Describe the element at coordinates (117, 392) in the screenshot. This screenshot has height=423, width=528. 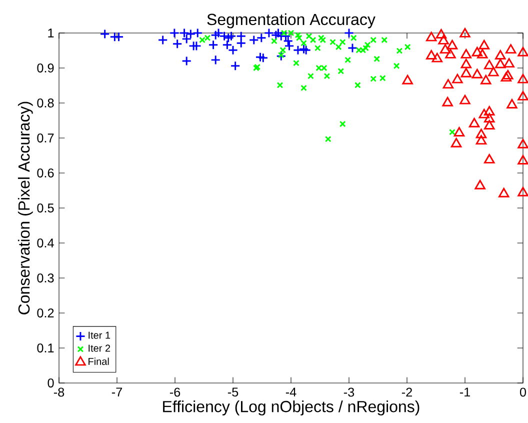
I see `x-tick-label: -7` at that location.